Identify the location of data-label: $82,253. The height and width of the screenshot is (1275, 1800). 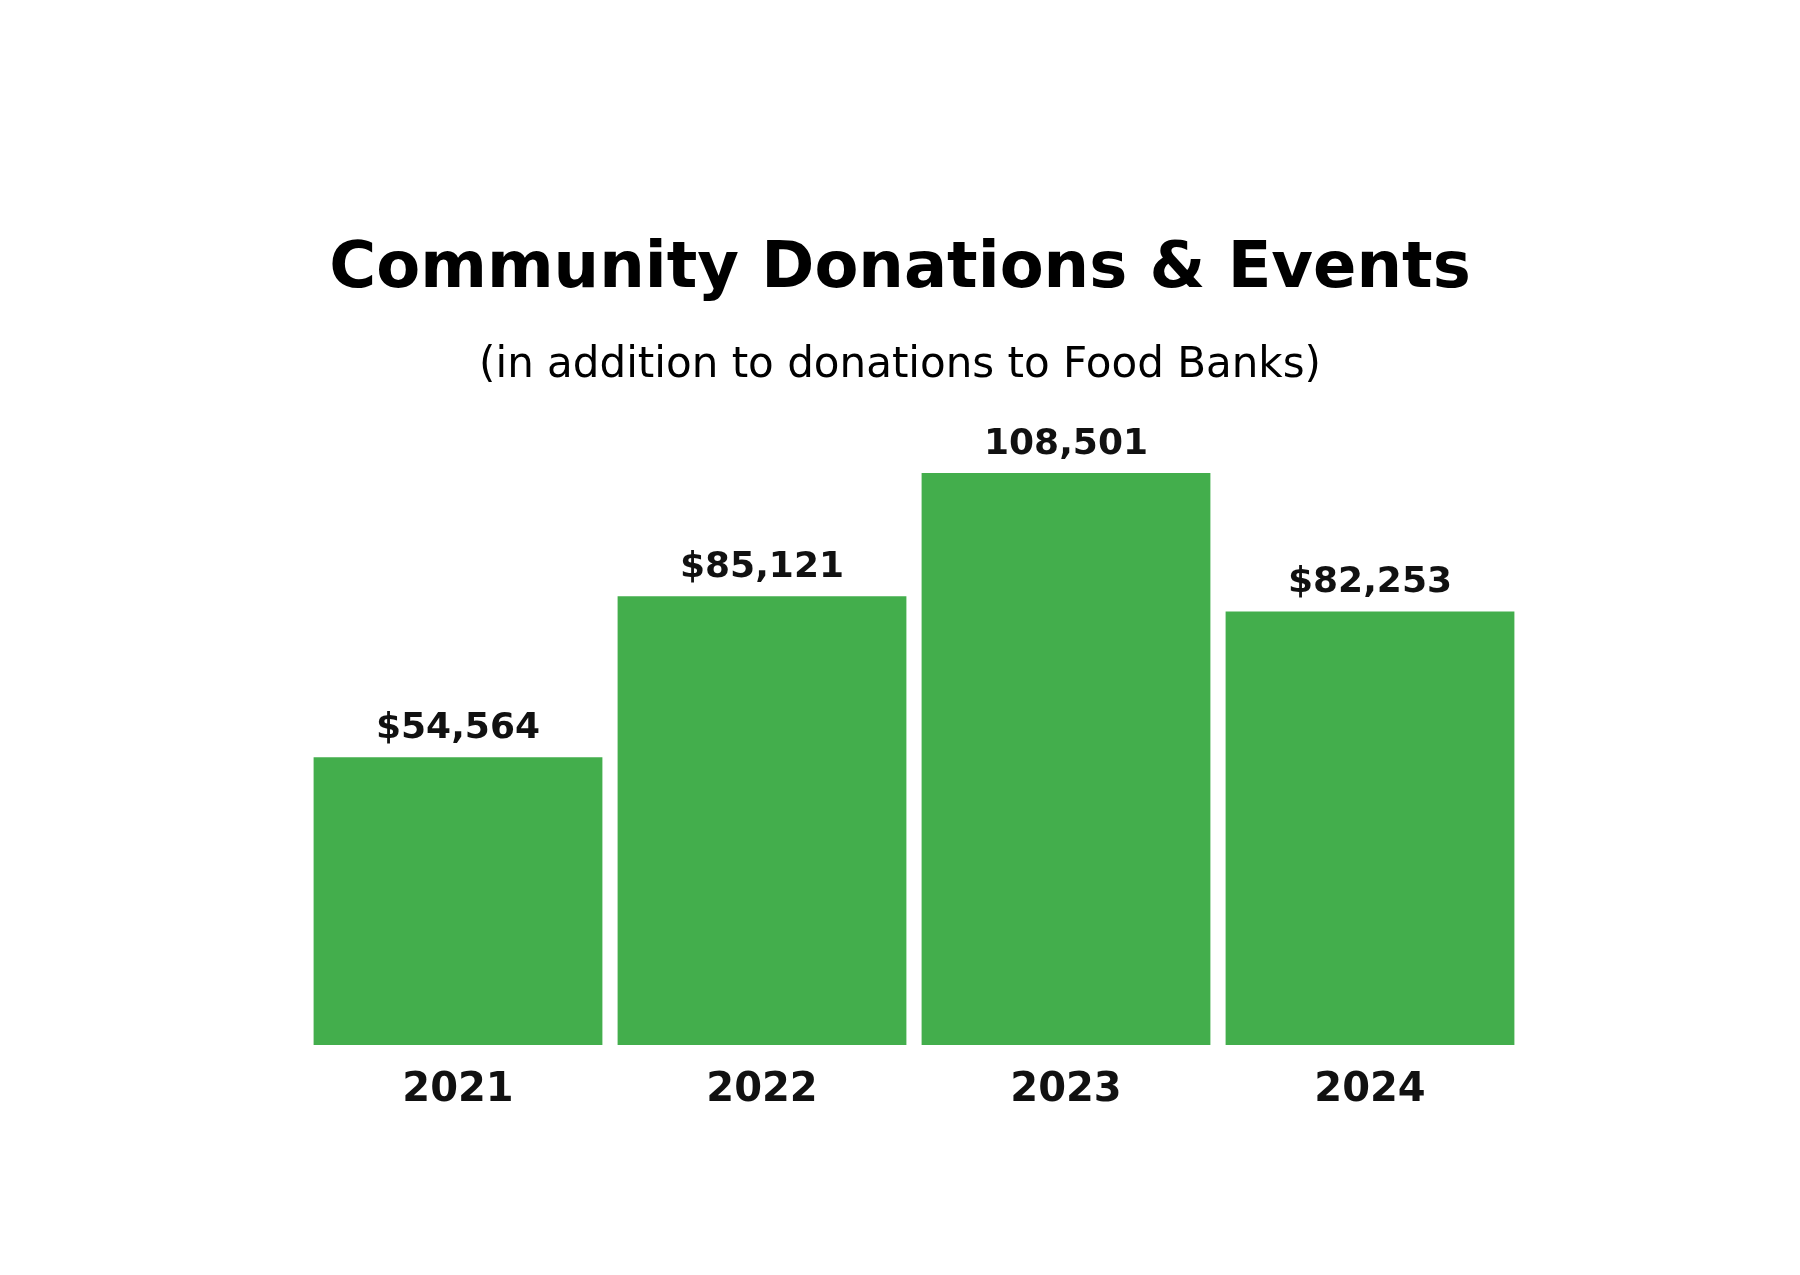
(1370, 579).